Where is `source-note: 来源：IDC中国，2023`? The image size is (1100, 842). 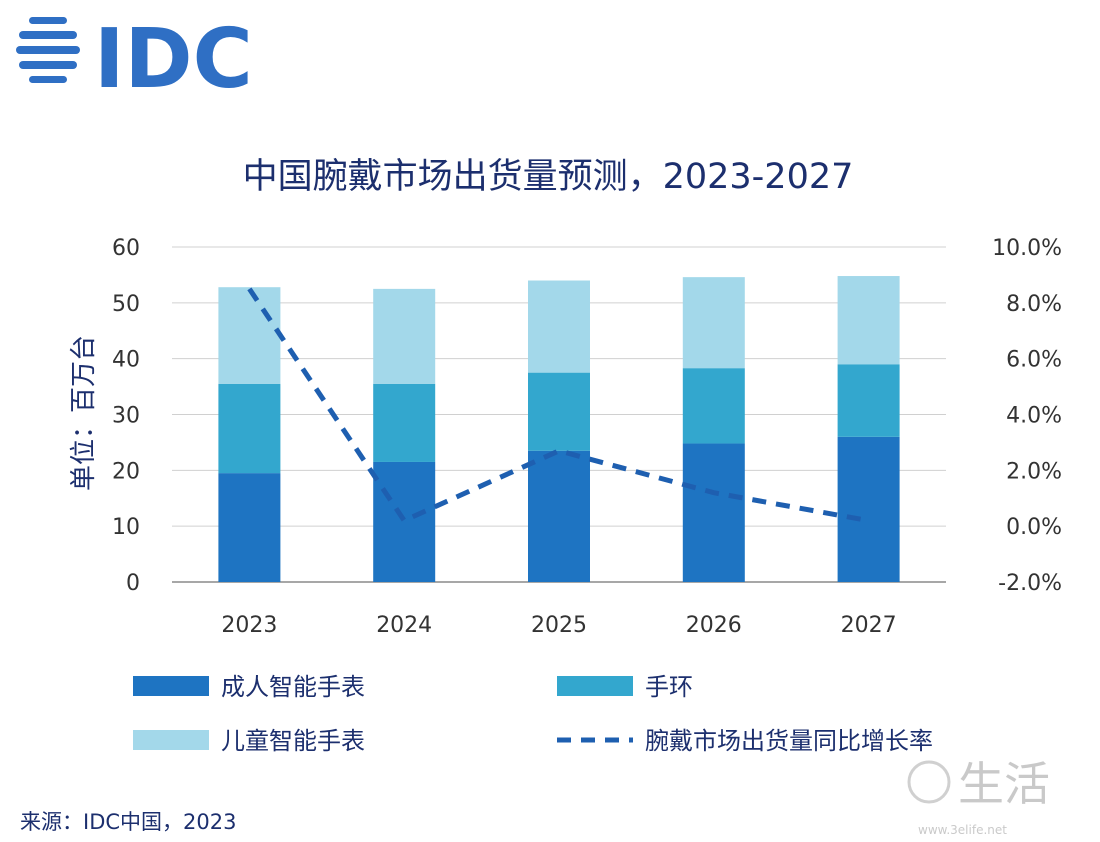 source-note: 来源：IDC中国，2023 is located at coordinates (128, 822).